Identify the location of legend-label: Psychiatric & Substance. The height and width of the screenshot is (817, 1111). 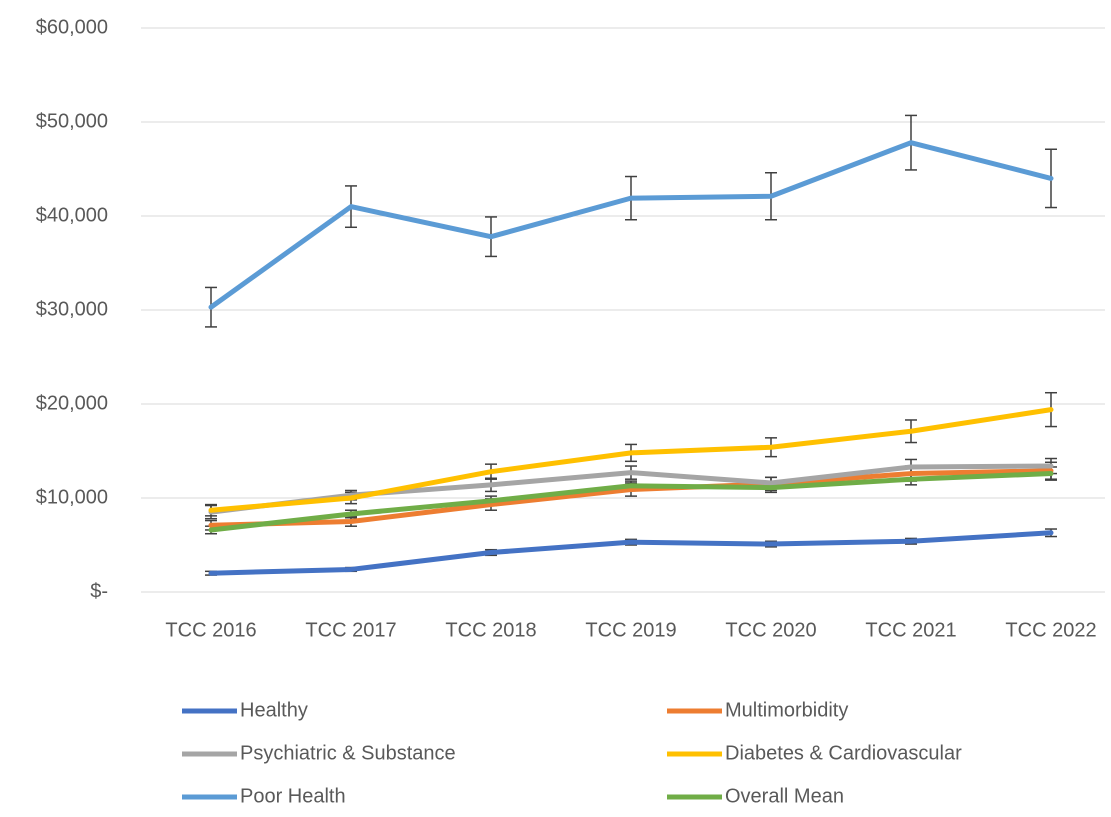
(348, 753).